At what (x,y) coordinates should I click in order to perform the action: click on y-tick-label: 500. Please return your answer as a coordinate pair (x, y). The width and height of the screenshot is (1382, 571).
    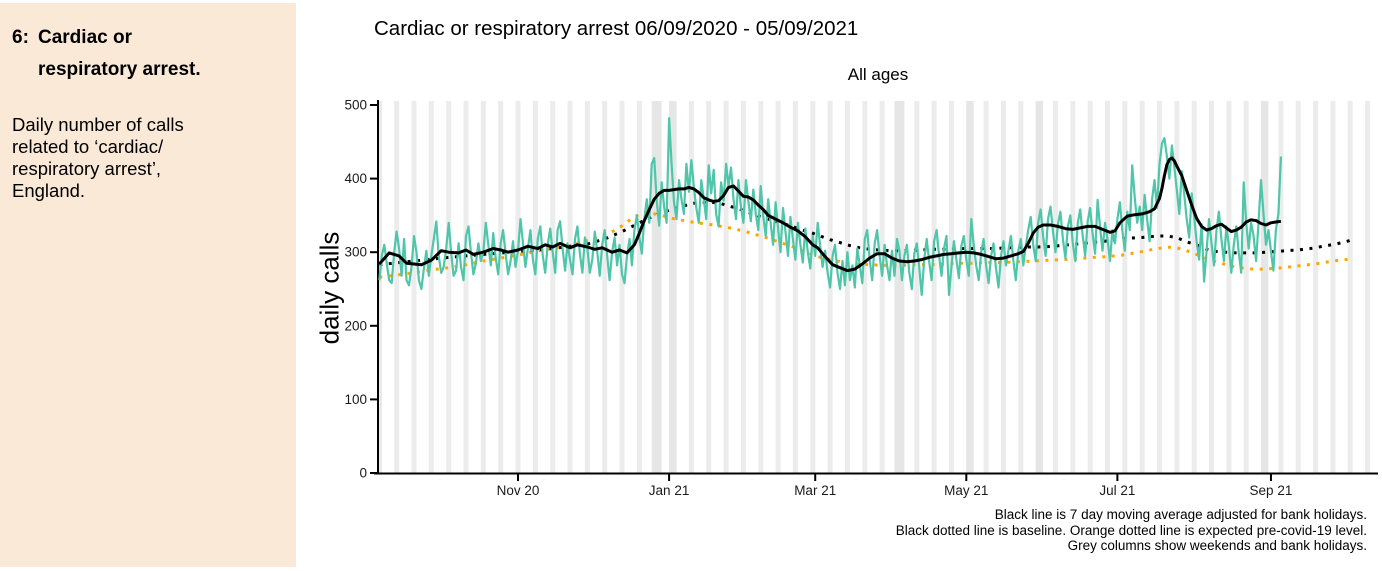
    Looking at the image, I should click on (355, 105).